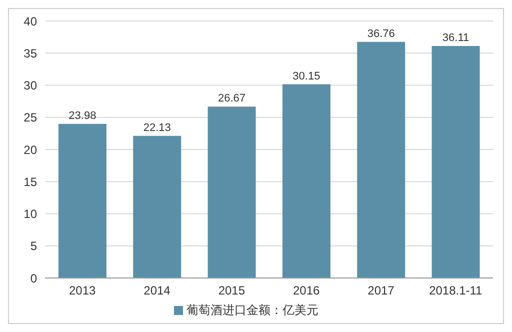 The width and height of the screenshot is (512, 332). Describe the element at coordinates (31, 214) in the screenshot. I see `y-tick-label: 10` at that location.